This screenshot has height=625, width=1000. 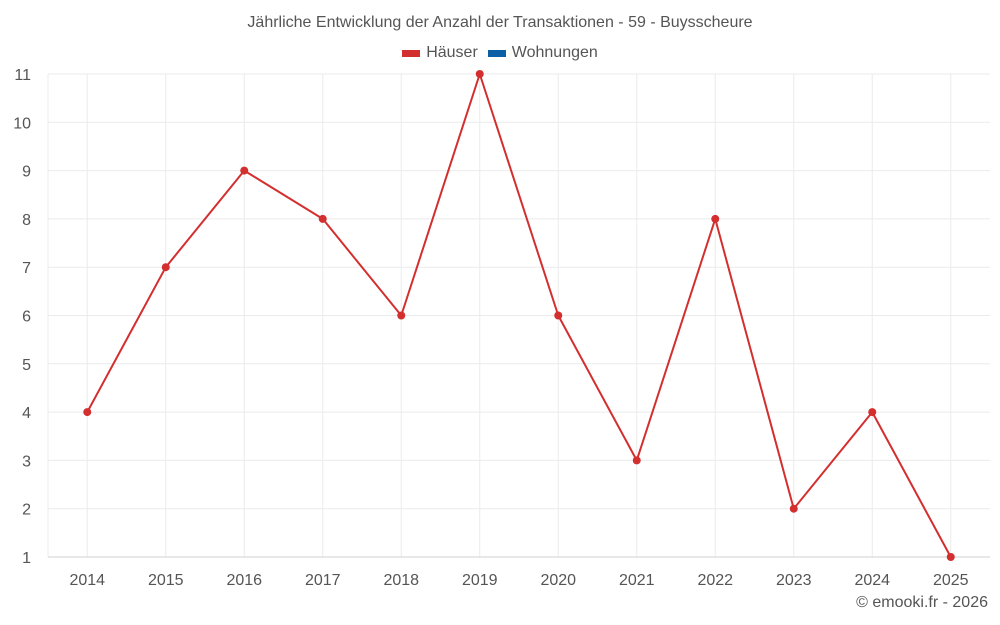 I want to click on y-tick-label: 10, so click(x=22, y=123).